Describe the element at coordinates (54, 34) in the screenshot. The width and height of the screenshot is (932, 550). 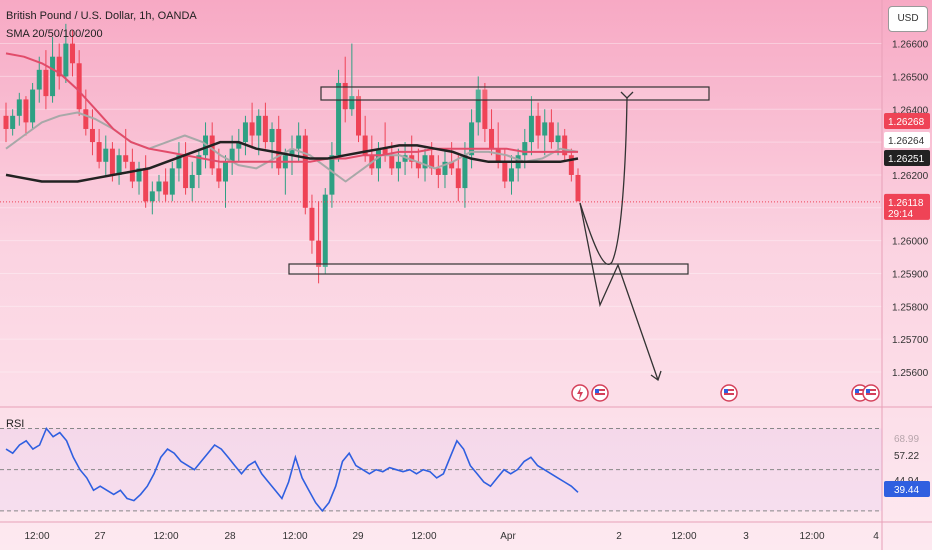
I see `indicator-legend: SMA 20/50/100/200` at that location.